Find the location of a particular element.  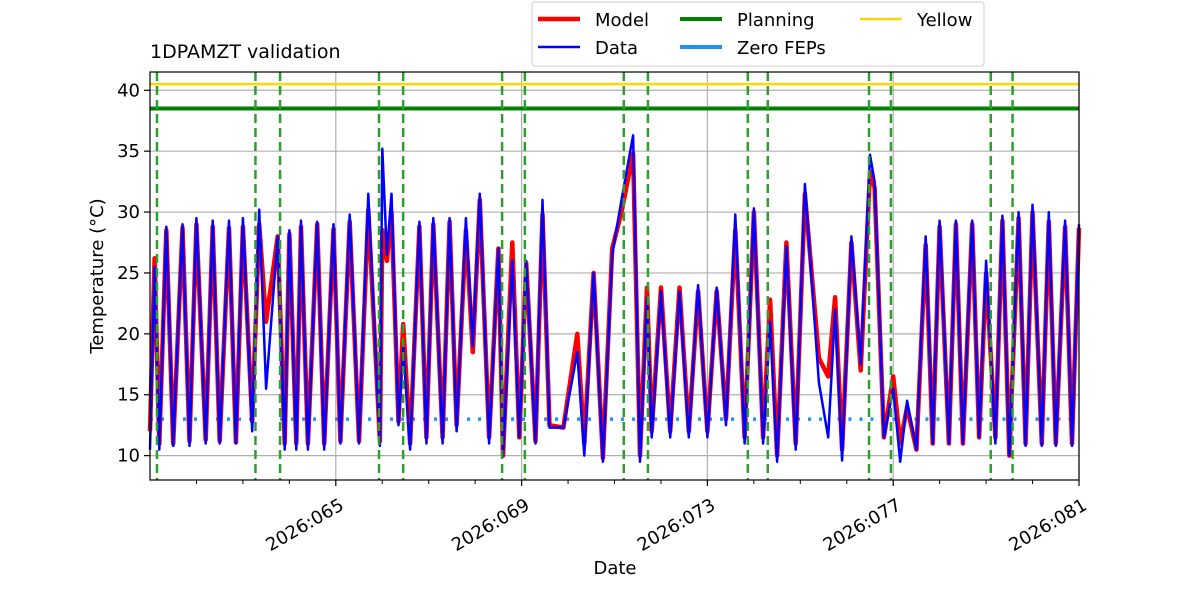

y-tick-label: 40 is located at coordinates (128, 90).